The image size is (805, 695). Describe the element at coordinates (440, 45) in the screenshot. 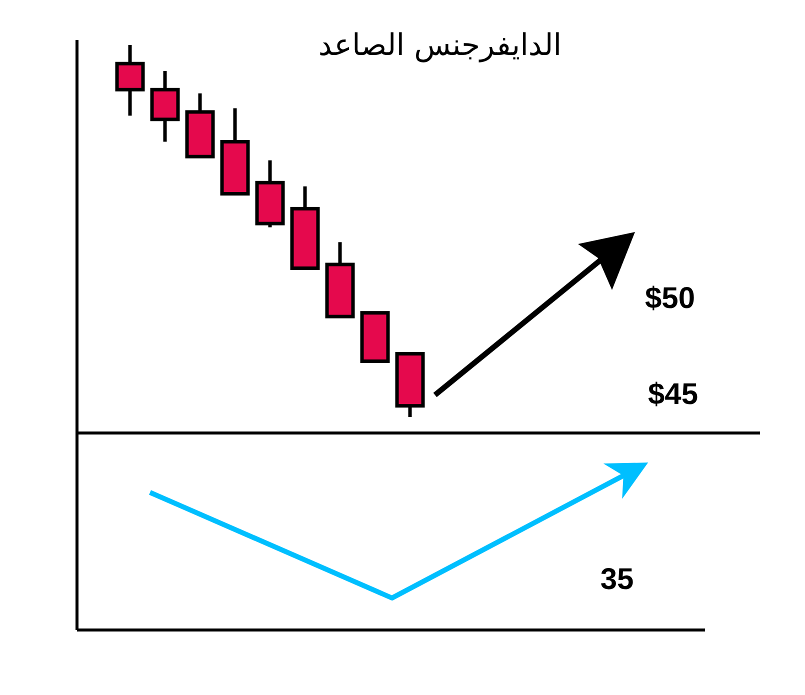

I see `chart-title: الدايفرجنس الصاعد` at that location.